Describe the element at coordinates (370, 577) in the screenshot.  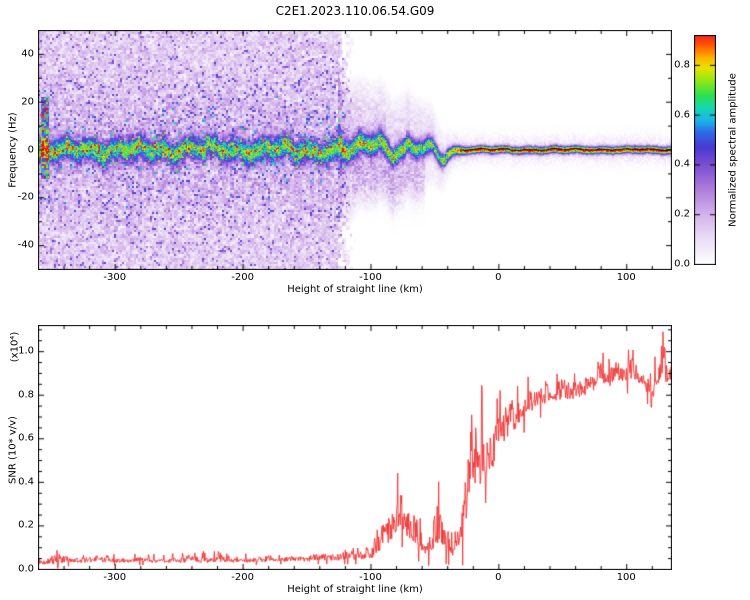
I see `snr-x-tick-label: -100` at that location.